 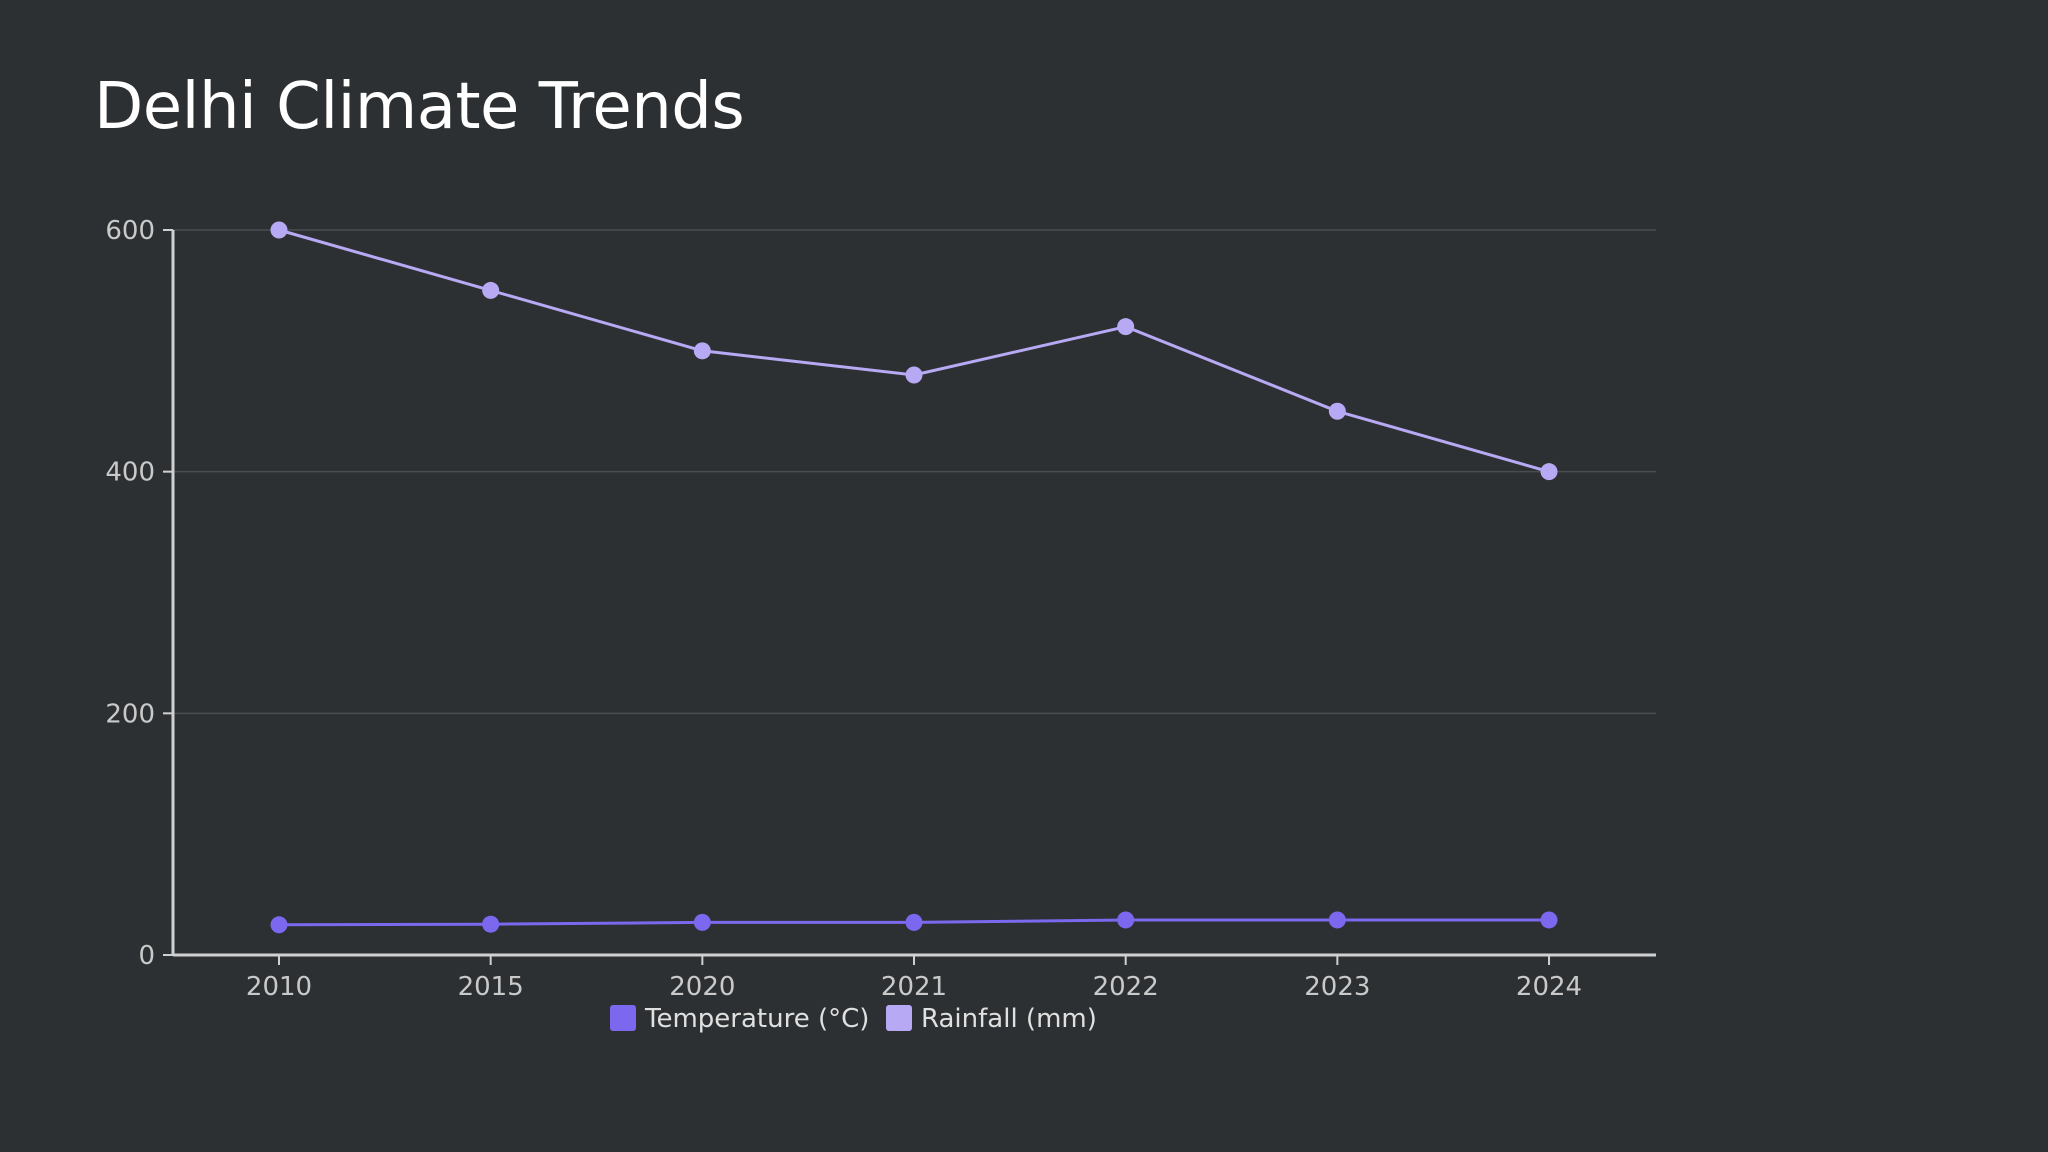 What do you see at coordinates (491, 987) in the screenshot?
I see `x-tick-label: 2015` at bounding box center [491, 987].